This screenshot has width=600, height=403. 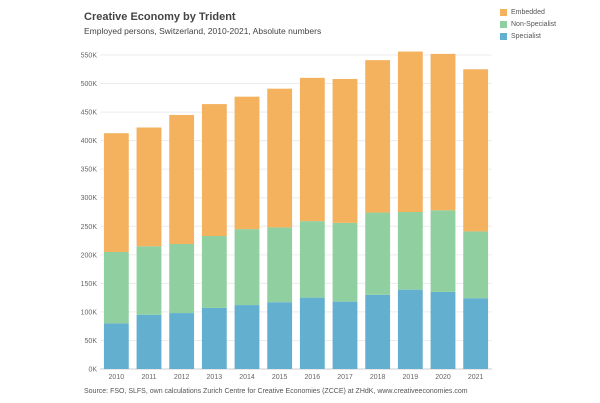 I want to click on legend-item-specialist: Specialist, so click(x=528, y=36).